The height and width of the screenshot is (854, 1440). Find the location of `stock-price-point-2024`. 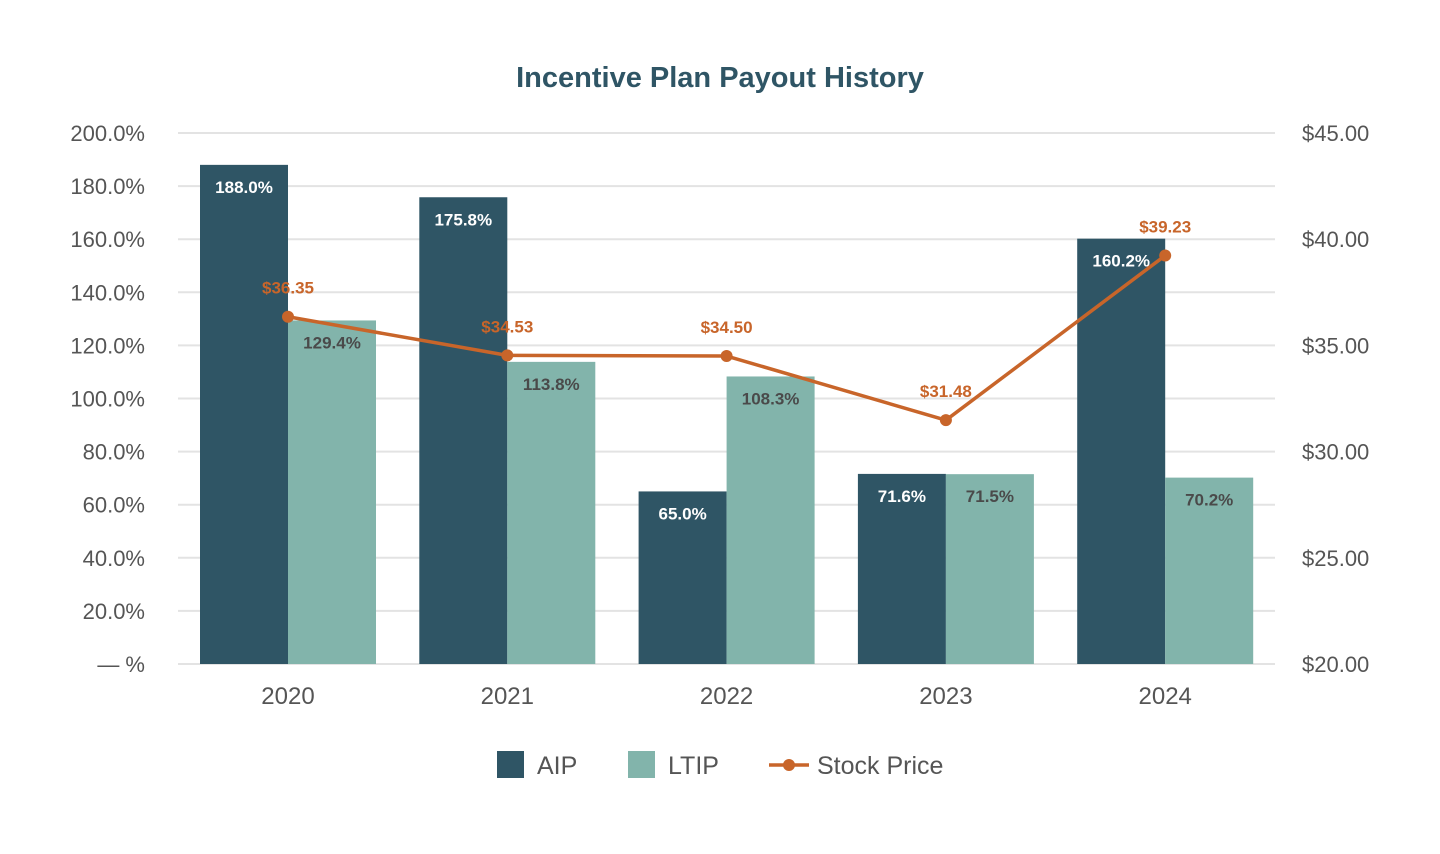

stock-price-point-2024 is located at coordinates (1165, 255).